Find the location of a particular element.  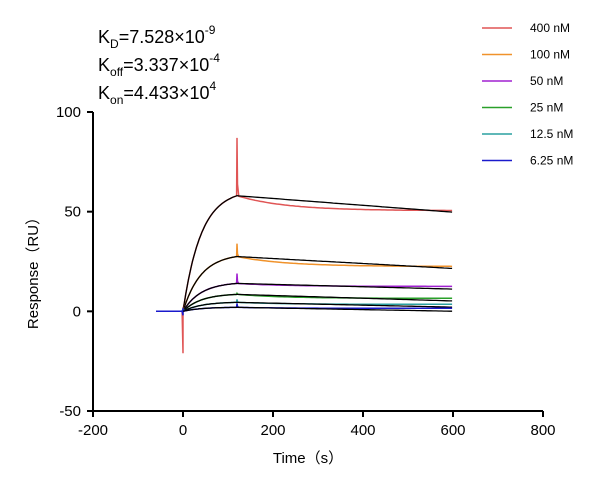

x-tick-label: 400 is located at coordinates (362, 430).